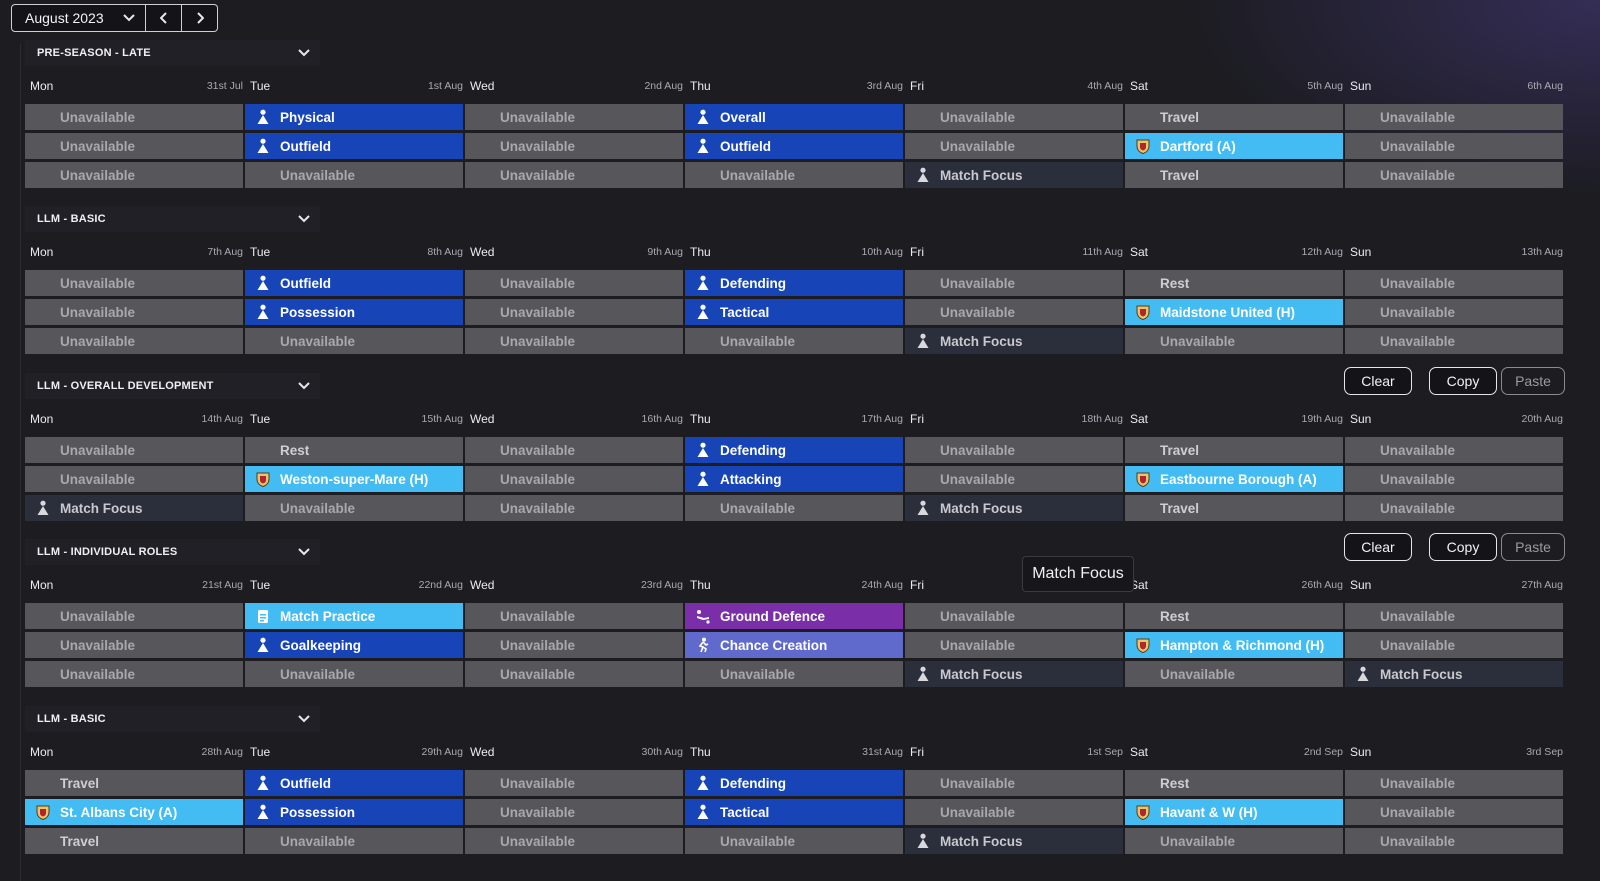 This screenshot has width=1600, height=881. I want to click on session-slot: Weston-super-Mare (H), so click(354, 479).